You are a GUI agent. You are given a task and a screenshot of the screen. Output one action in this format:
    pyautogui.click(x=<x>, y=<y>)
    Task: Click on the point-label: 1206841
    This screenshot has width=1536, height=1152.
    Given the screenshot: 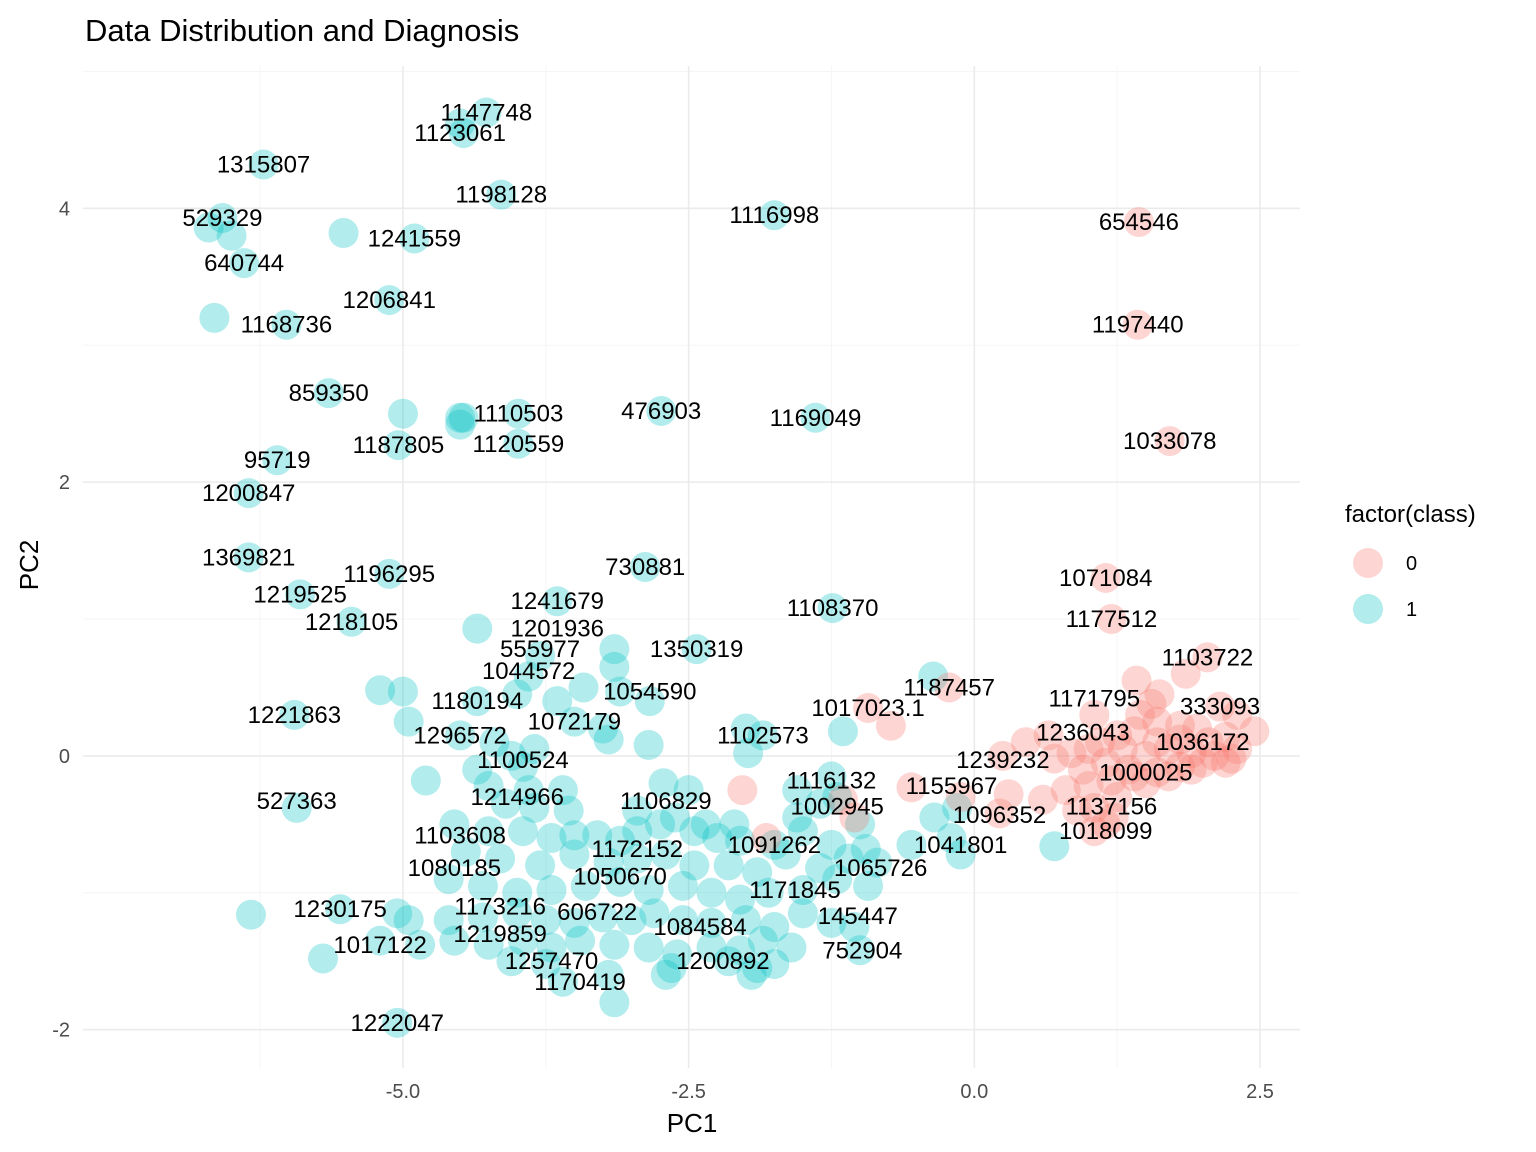 What is the action you would take?
    pyautogui.click(x=389, y=300)
    